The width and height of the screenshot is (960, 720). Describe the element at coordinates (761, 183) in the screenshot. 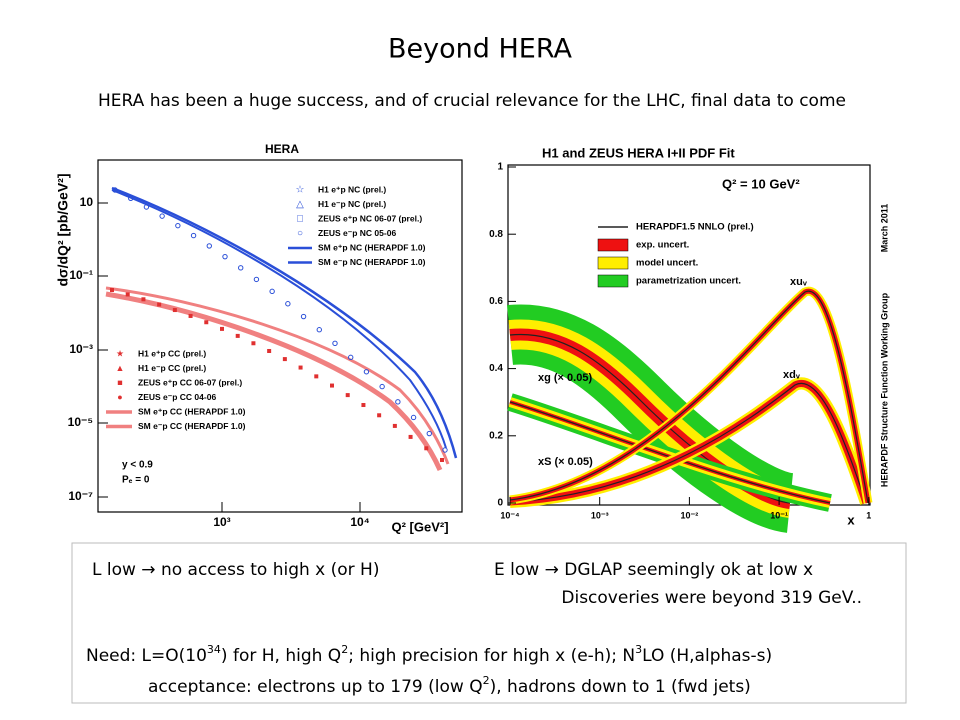

I see `scale-label: Q² = 10 GeV²` at that location.